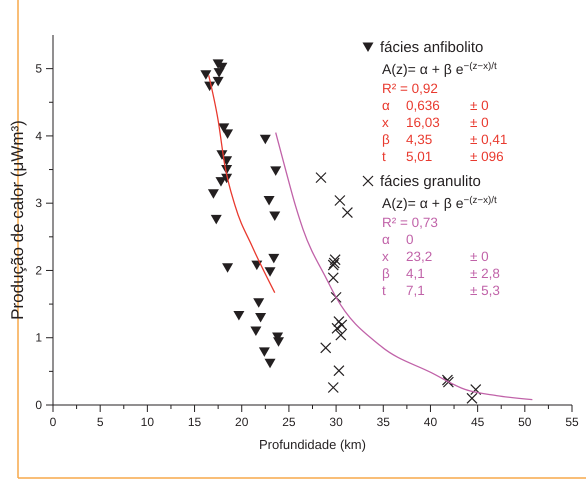 The width and height of the screenshot is (586, 486). What do you see at coordinates (398, 239) in the screenshot?
I see `annotation: α 0` at bounding box center [398, 239].